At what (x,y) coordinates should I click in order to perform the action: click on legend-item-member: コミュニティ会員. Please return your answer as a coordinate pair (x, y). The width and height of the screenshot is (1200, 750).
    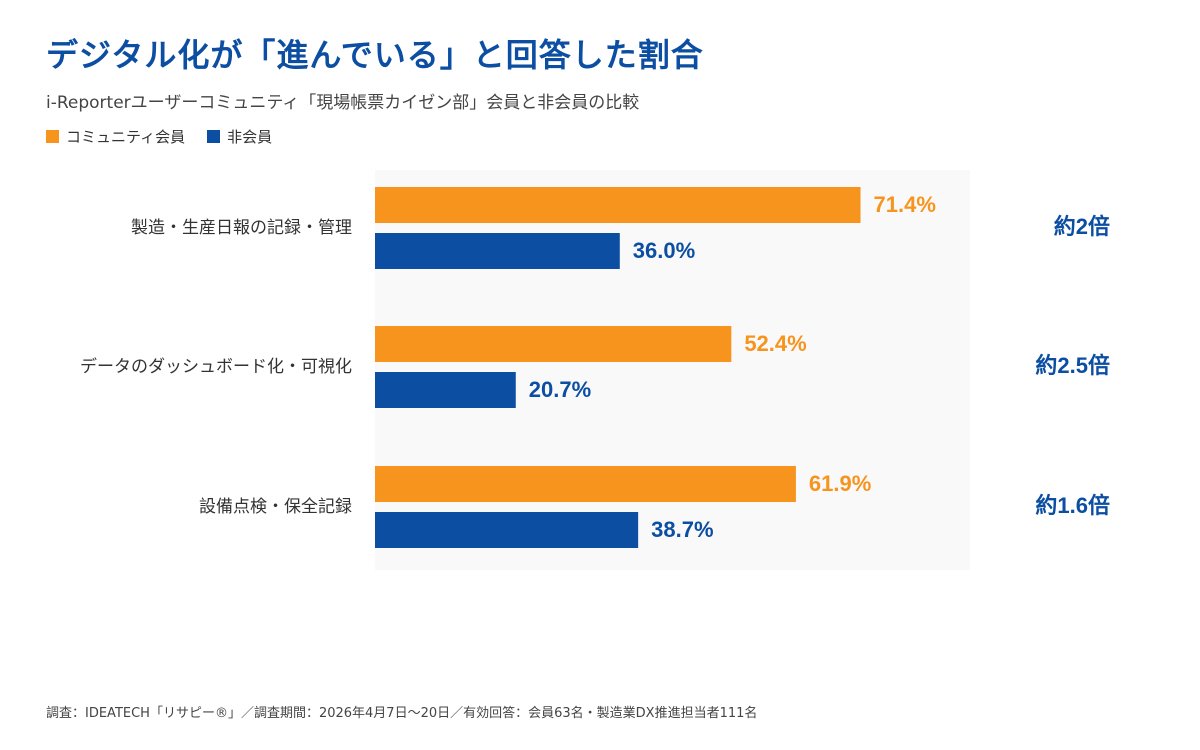
    Looking at the image, I should click on (115, 136).